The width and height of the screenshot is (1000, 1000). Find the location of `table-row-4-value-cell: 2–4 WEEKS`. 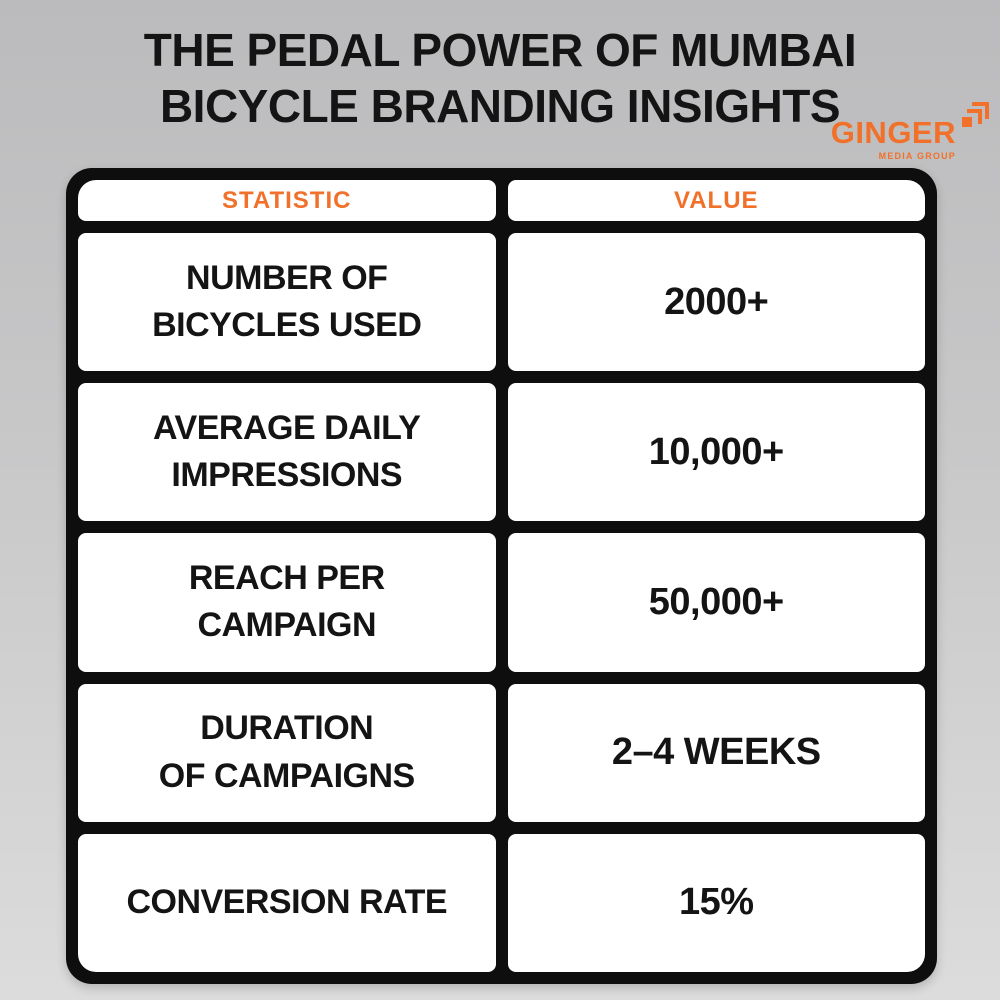

table-row-4-value-cell: 2–4 WEEKS is located at coordinates (716, 752).